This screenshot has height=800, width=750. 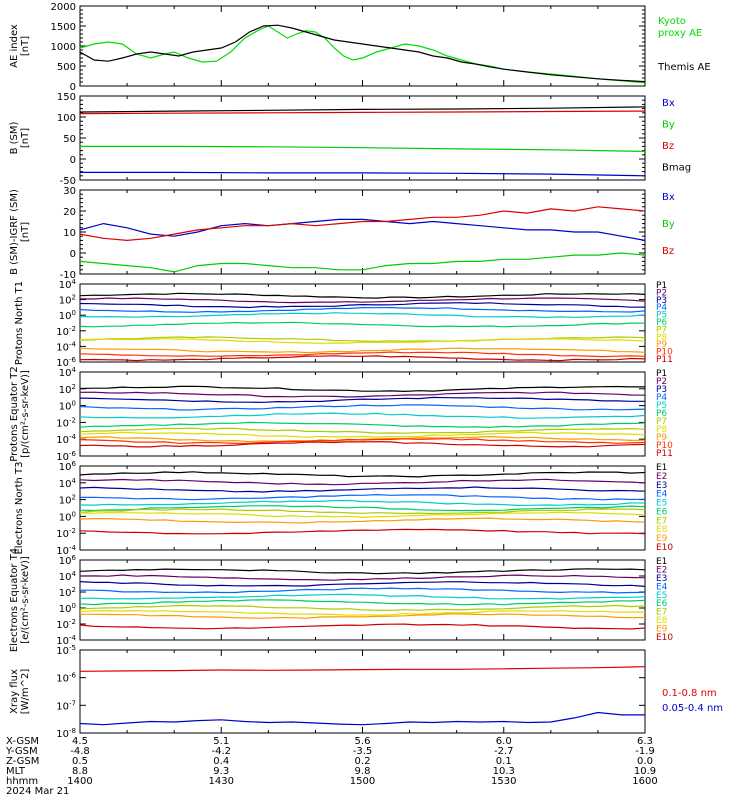 I want to click on x-axis-value: 0.4, so click(x=221, y=761).